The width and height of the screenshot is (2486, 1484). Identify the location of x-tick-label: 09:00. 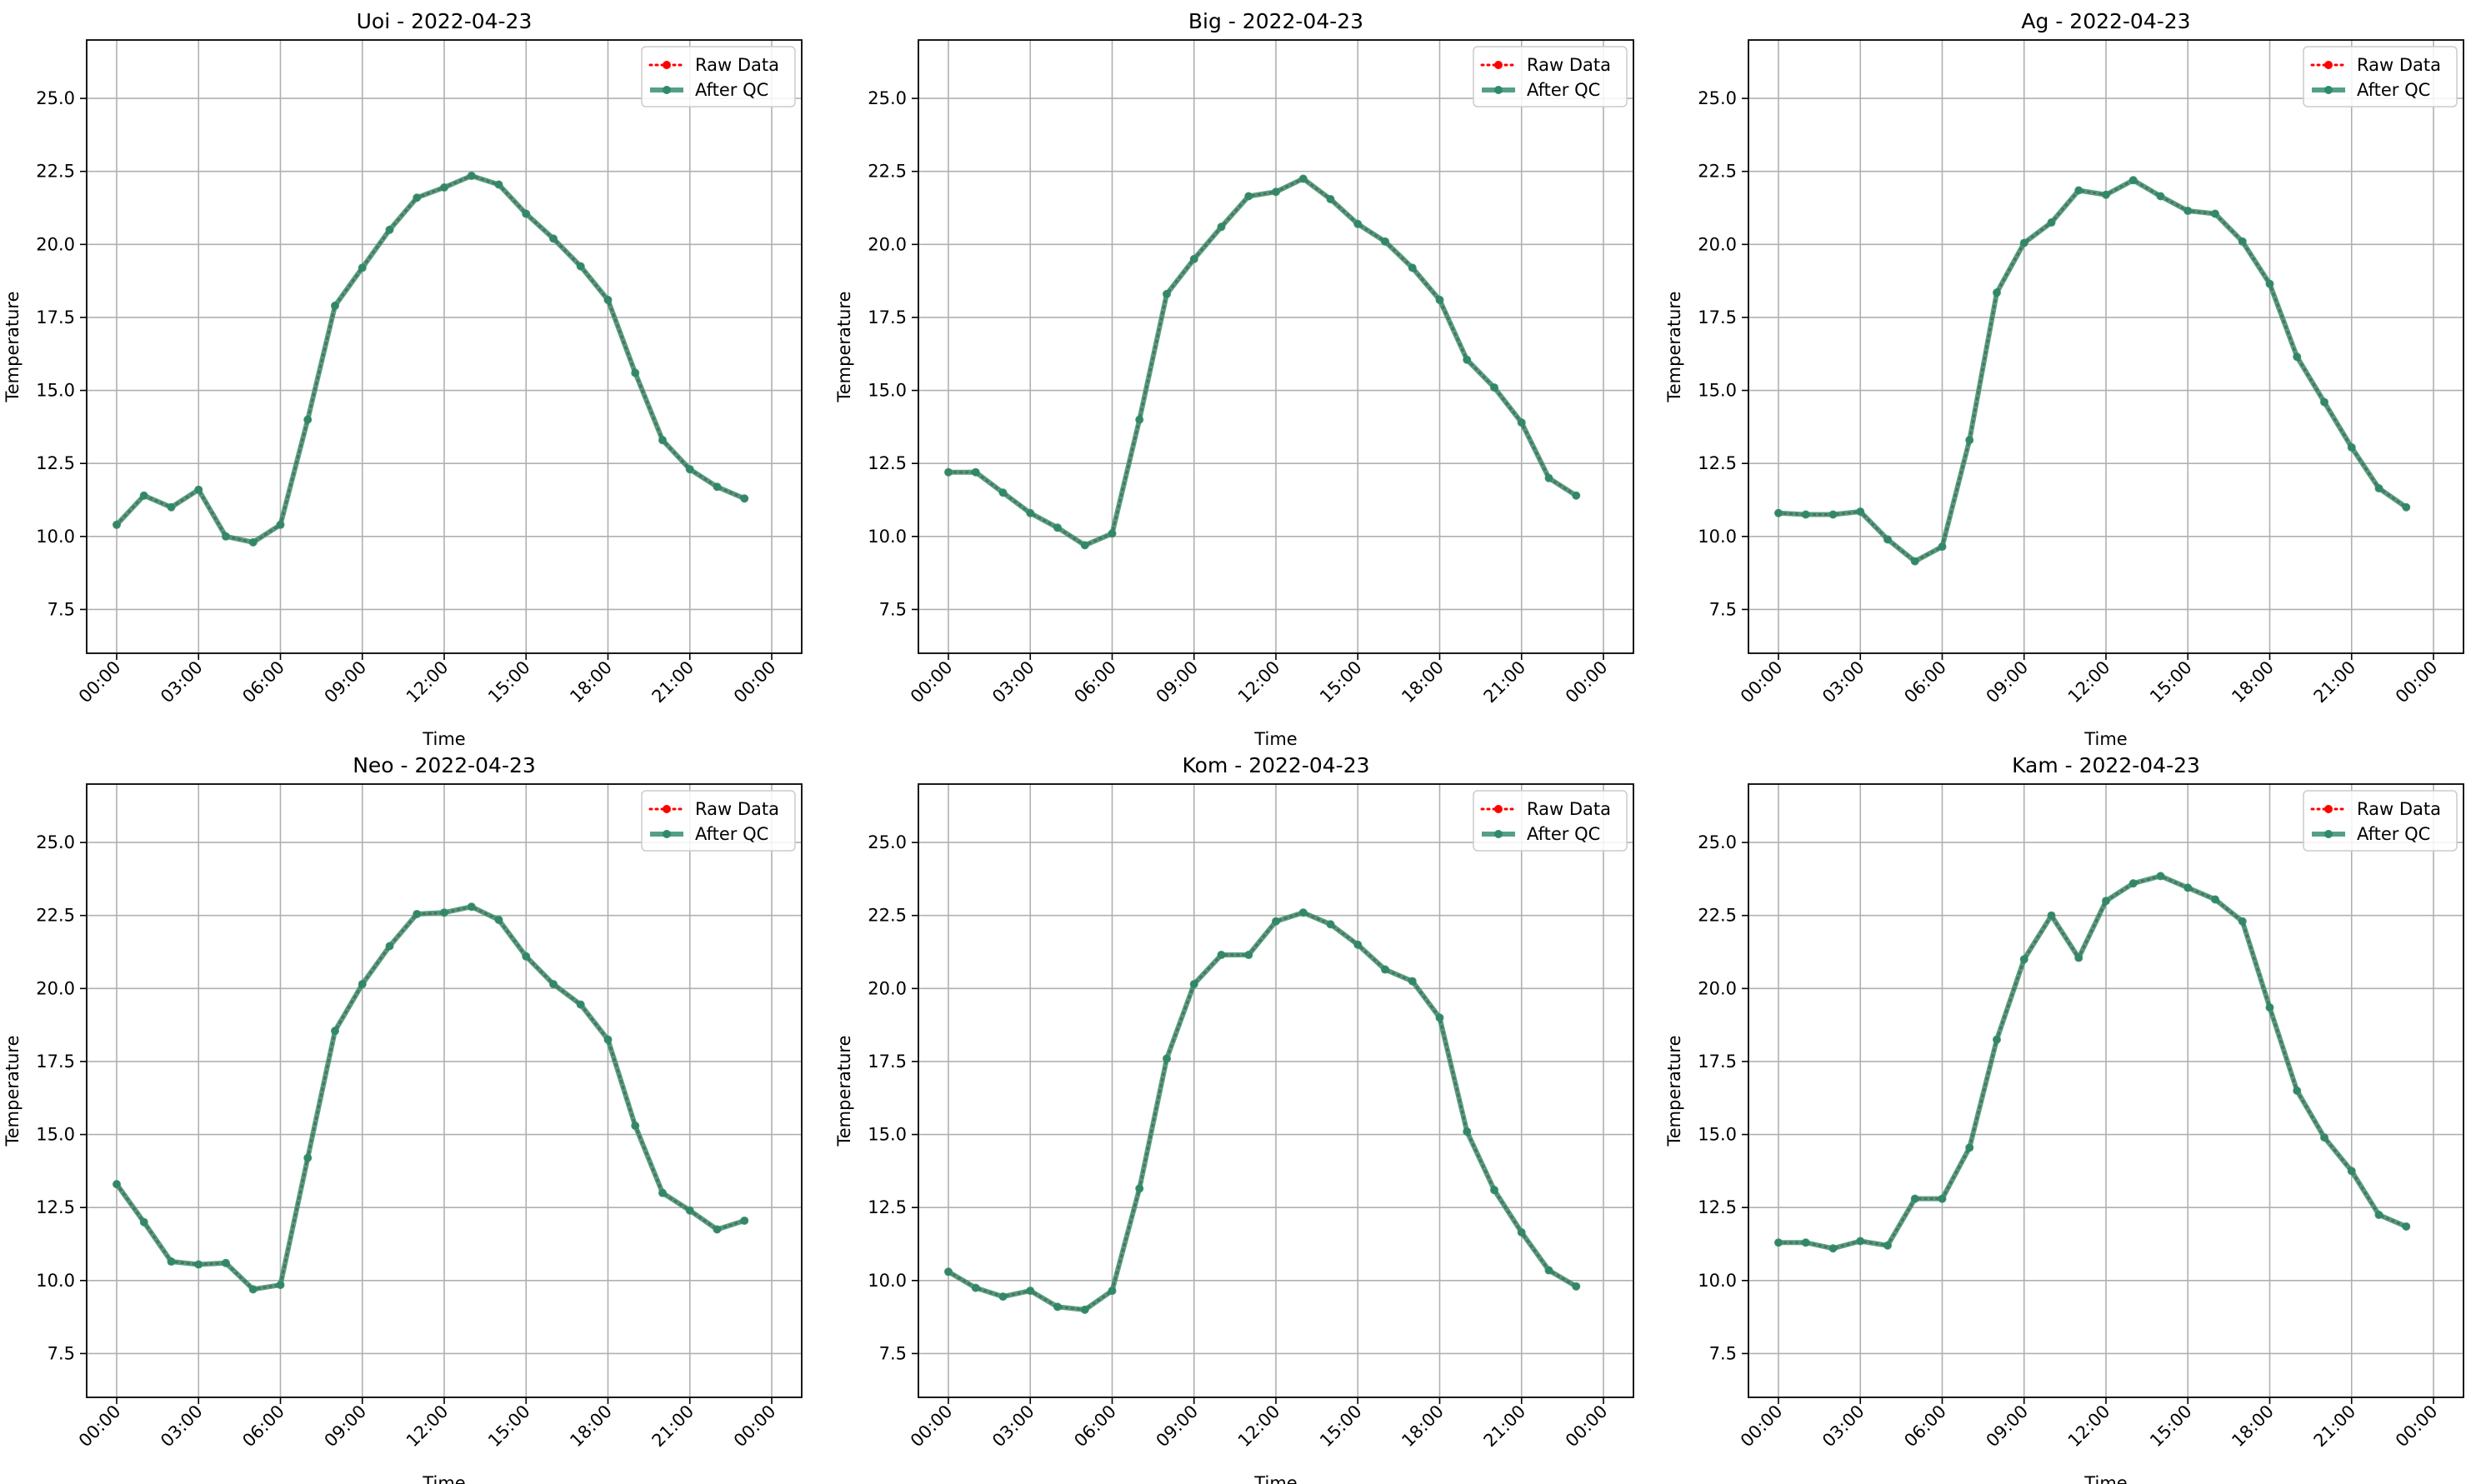
(2008, 1427).